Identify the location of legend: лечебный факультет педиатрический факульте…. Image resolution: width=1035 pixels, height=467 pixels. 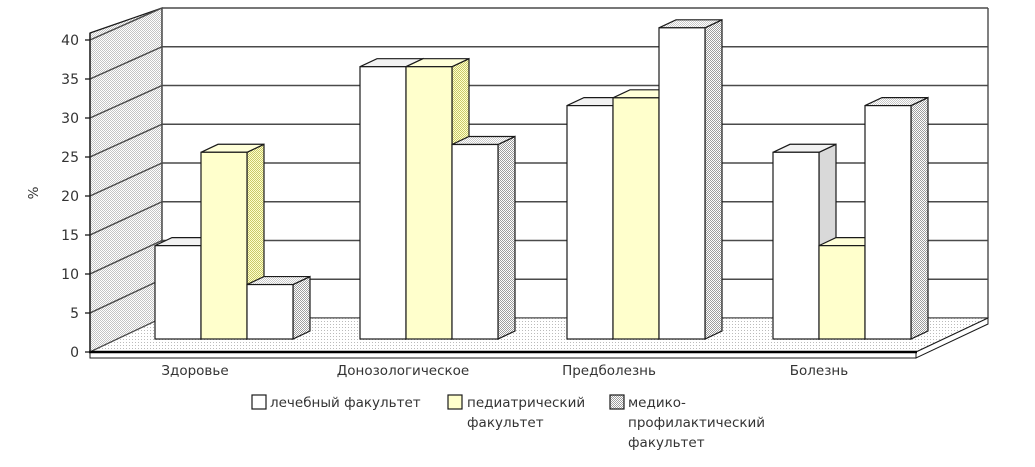
(508, 422).